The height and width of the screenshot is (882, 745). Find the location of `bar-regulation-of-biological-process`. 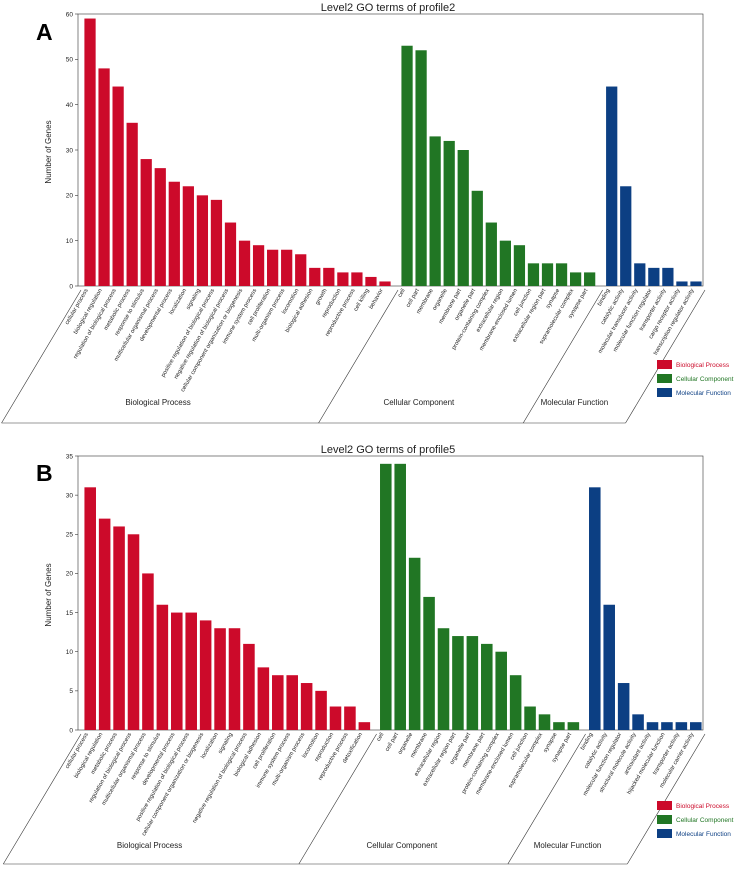

bar-regulation-of-biological-process is located at coordinates (118, 186).